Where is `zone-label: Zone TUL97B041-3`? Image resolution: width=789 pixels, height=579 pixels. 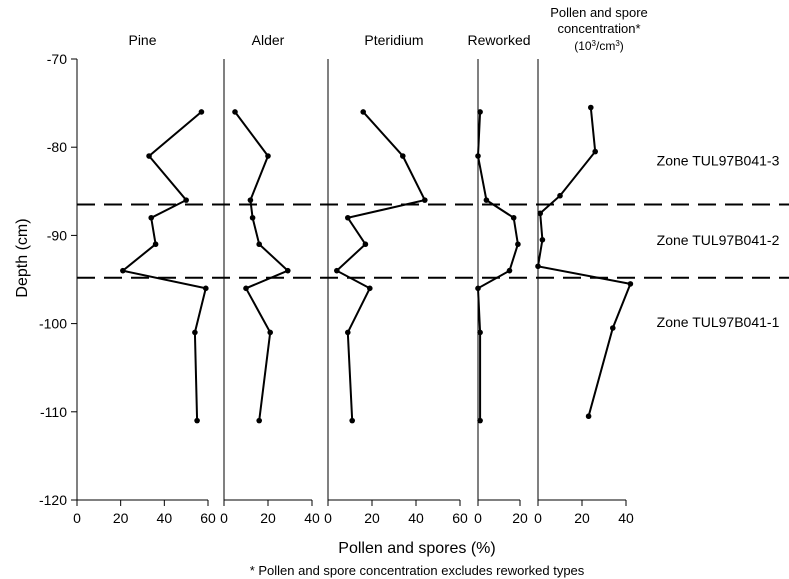
zone-label: Zone TUL97B041-3 is located at coordinates (718, 160).